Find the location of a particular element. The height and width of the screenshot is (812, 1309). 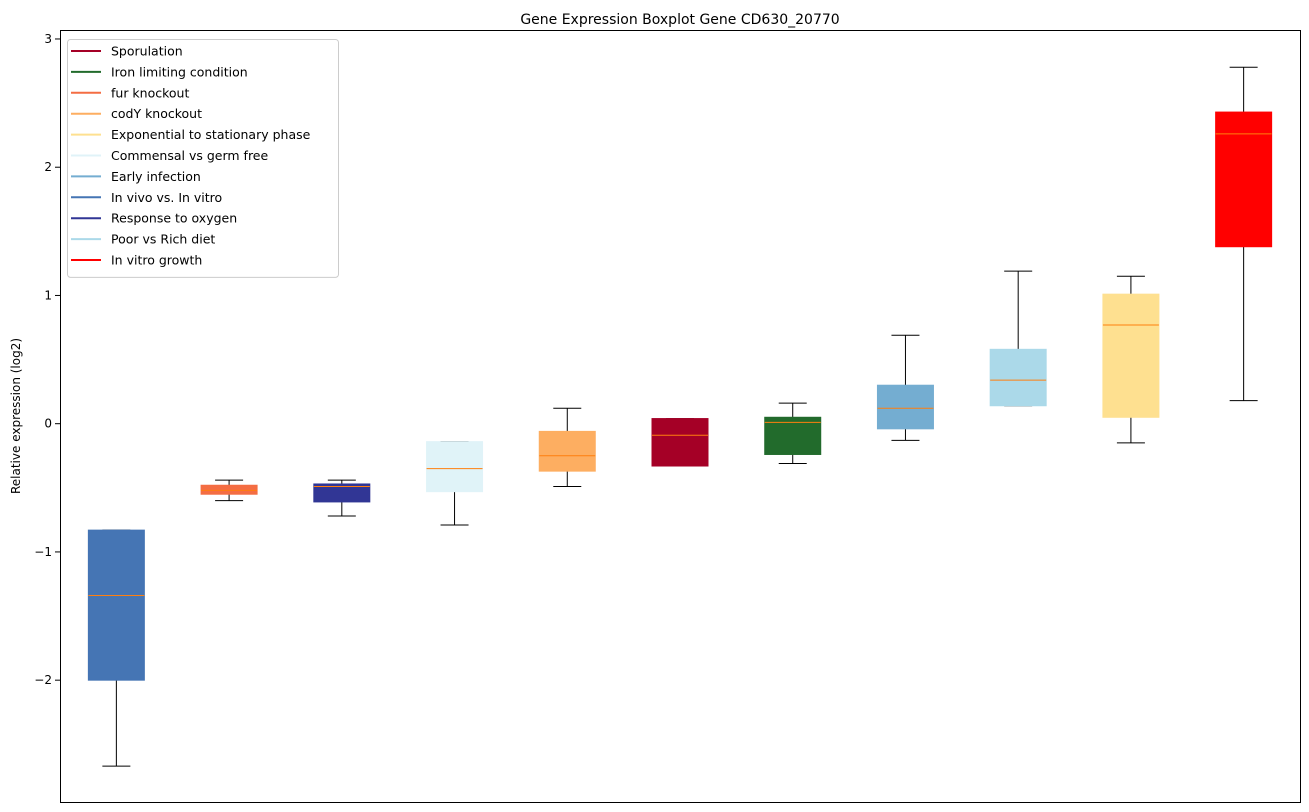

legend-label: codY knockout is located at coordinates (156, 113).